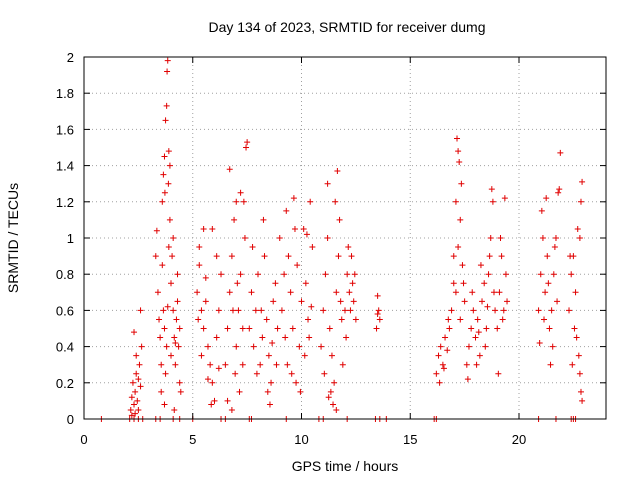 This screenshot has width=640, height=480. Describe the element at coordinates (345, 466) in the screenshot. I see `x-axis-label: GPS time / hours` at that location.